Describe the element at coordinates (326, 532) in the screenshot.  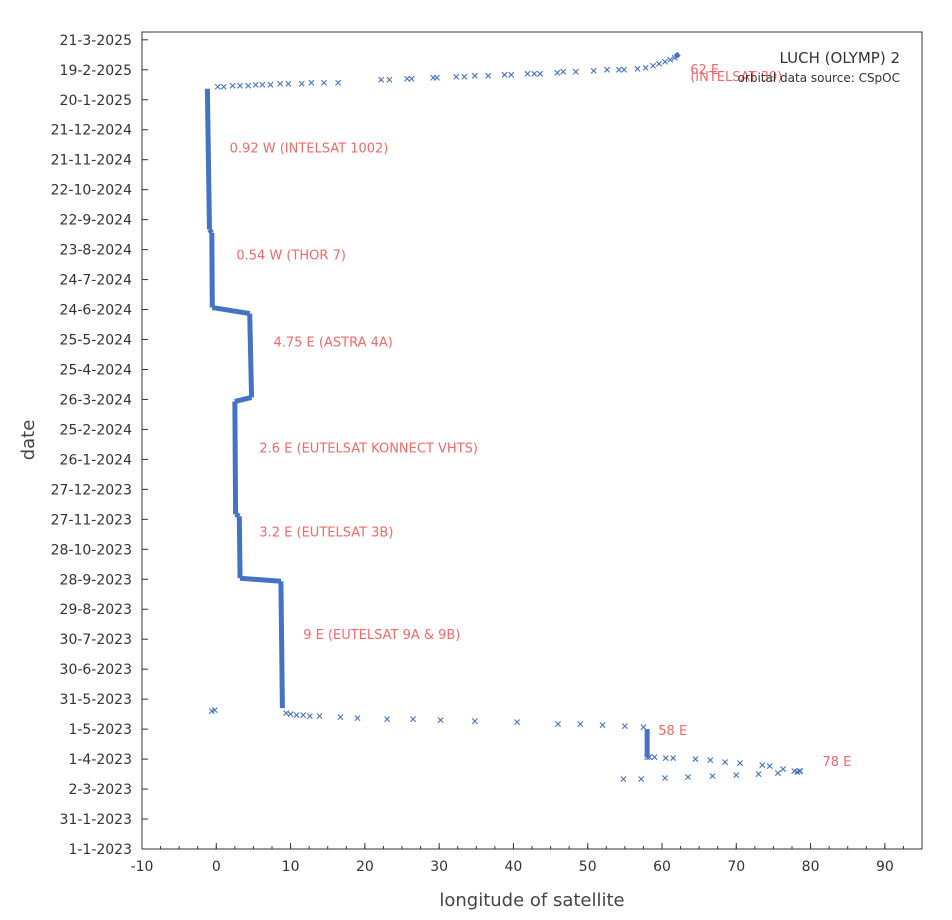
I see `annotation-label: 3.2 E (EUTELSAT 3B)` at that location.